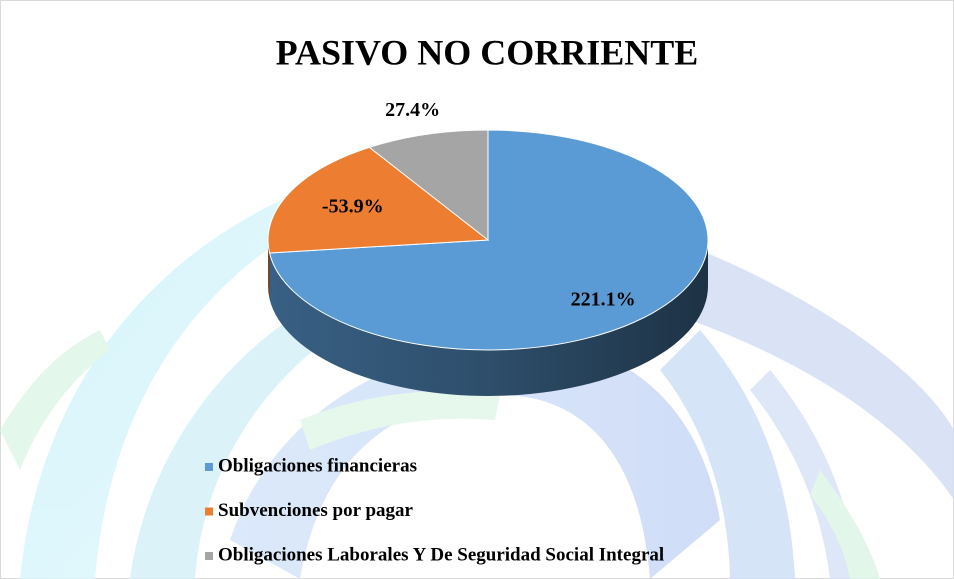 This screenshot has height=579, width=954. I want to click on data-label: 27.4%, so click(412, 110).